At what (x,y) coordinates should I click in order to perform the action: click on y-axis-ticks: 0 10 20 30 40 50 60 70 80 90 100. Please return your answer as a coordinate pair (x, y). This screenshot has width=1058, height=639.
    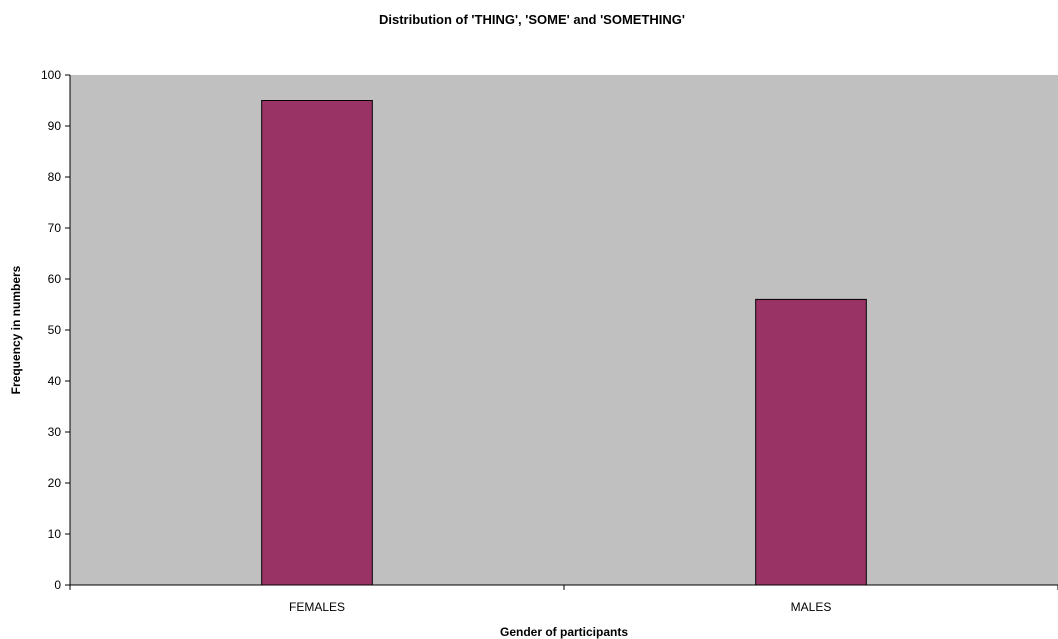
    Looking at the image, I should click on (55, 330).